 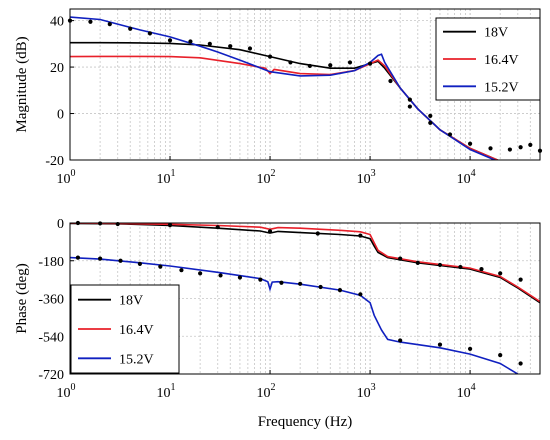 I want to click on y-axis-label: Magnitude (dB), so click(x=22, y=84).